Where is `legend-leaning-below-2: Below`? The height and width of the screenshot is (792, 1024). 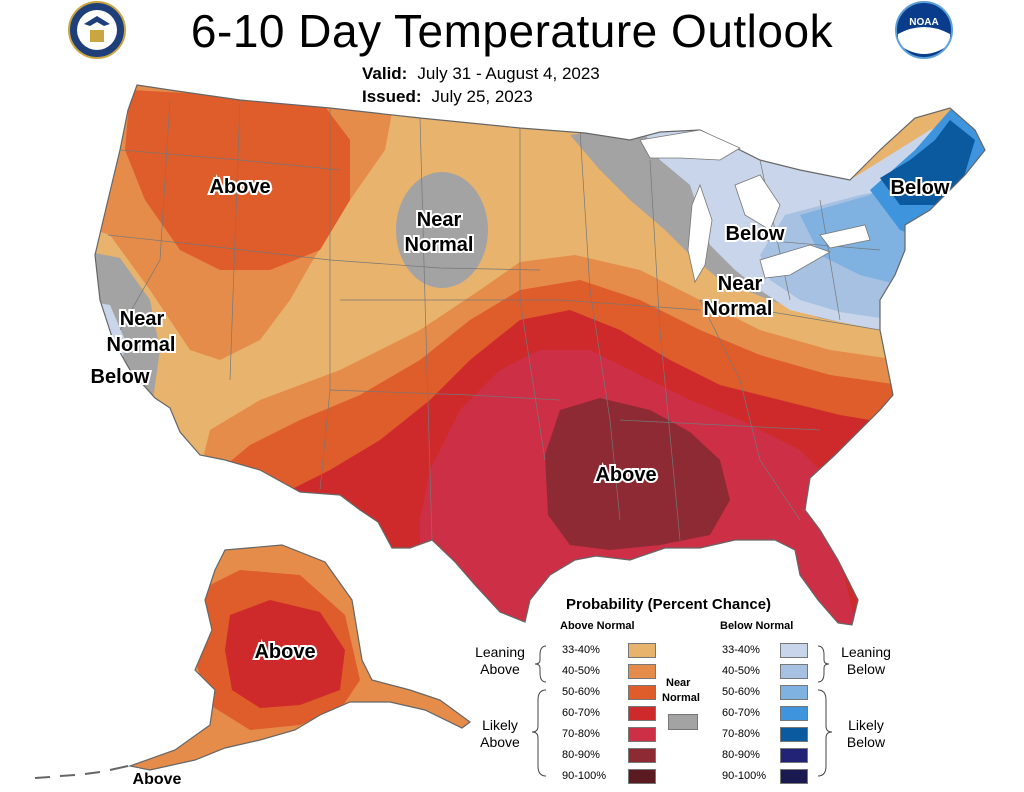
legend-leaning-below-2: Below is located at coordinates (866, 669).